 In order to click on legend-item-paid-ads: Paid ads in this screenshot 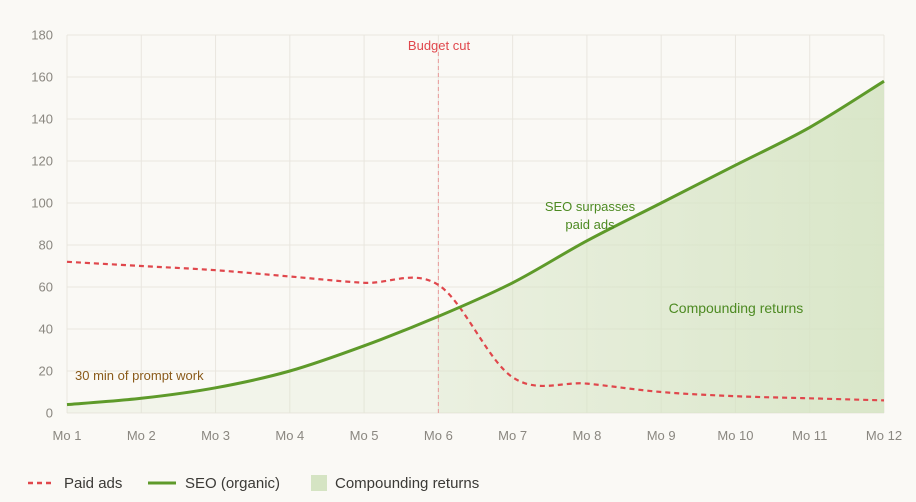, I will do `click(75, 483)`.